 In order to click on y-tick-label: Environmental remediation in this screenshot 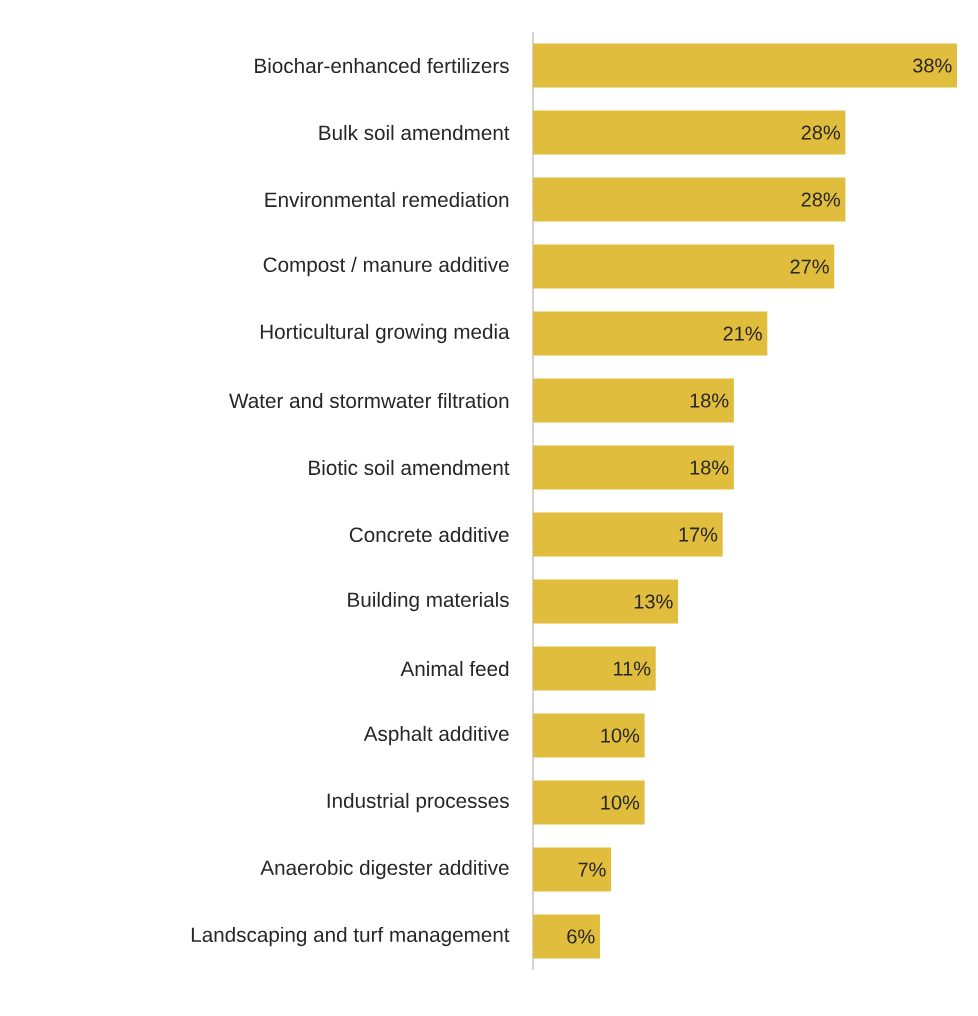, I will do `click(387, 199)`.